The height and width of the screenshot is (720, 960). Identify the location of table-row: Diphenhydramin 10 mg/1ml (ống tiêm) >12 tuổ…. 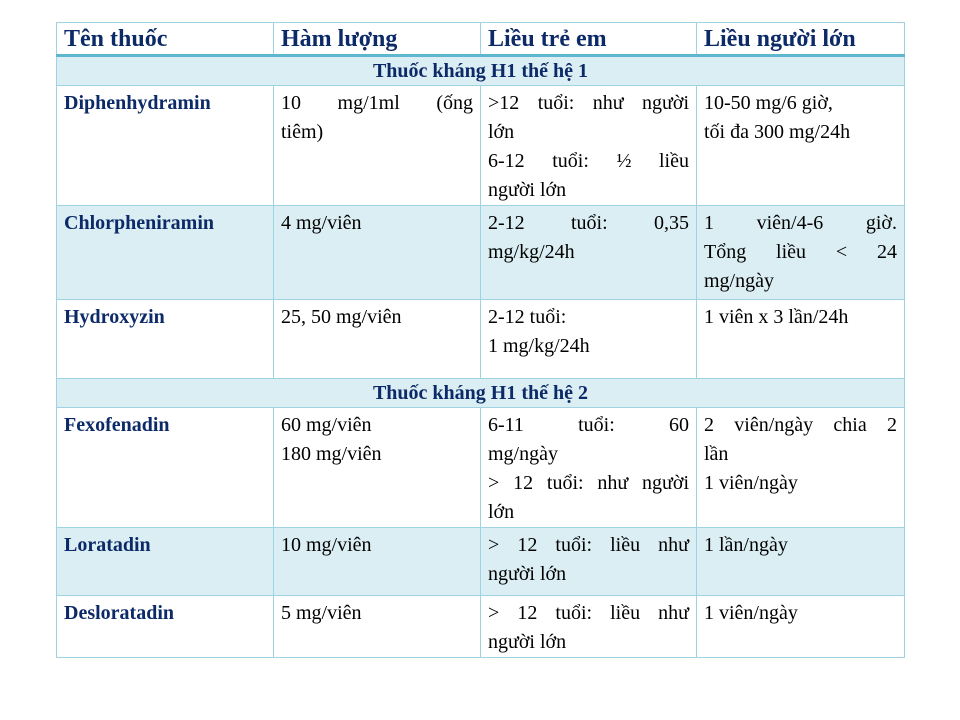
(480, 145).